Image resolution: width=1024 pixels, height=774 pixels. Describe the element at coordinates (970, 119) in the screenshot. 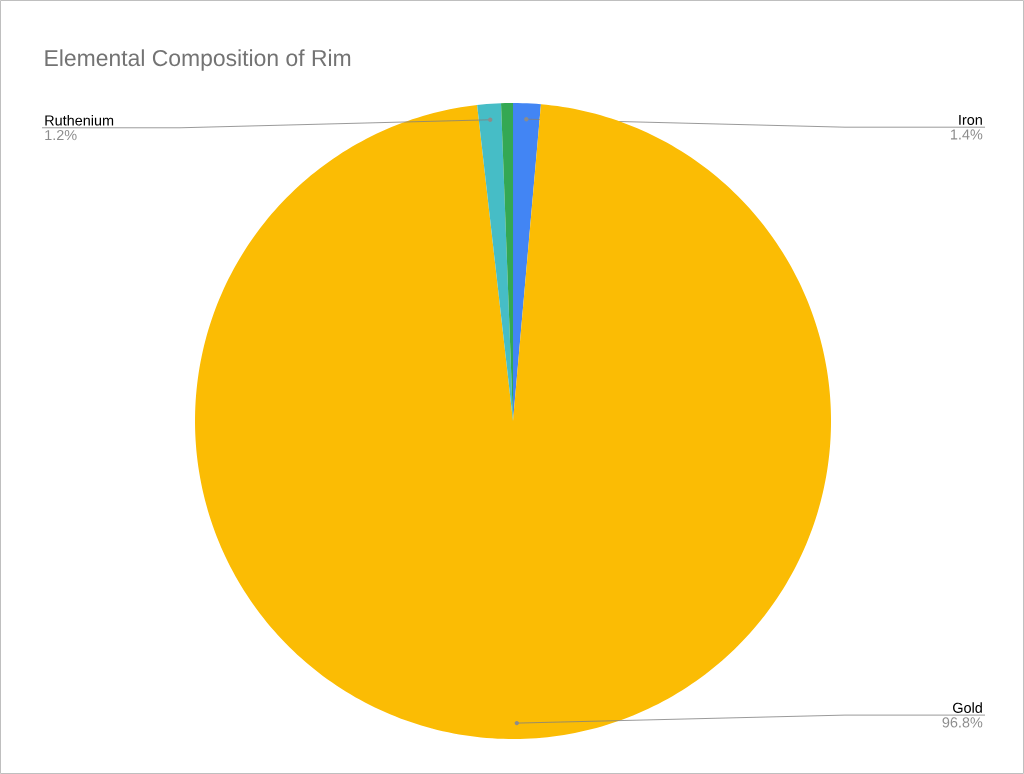

I see `slice-label: Iron` at that location.